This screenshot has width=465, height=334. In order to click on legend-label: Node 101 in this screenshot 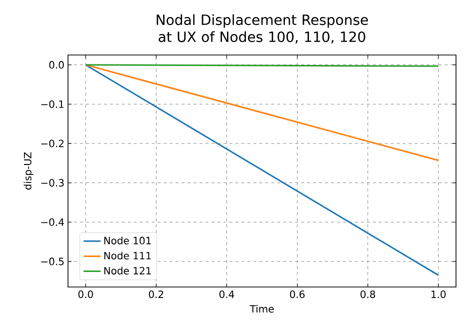, I will do `click(127, 240)`.